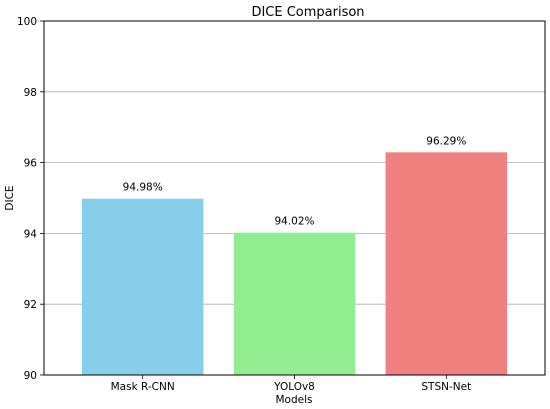 This screenshot has width=550, height=409. What do you see at coordinates (294, 400) in the screenshot?
I see `x-axis-label: Models` at bounding box center [294, 400].